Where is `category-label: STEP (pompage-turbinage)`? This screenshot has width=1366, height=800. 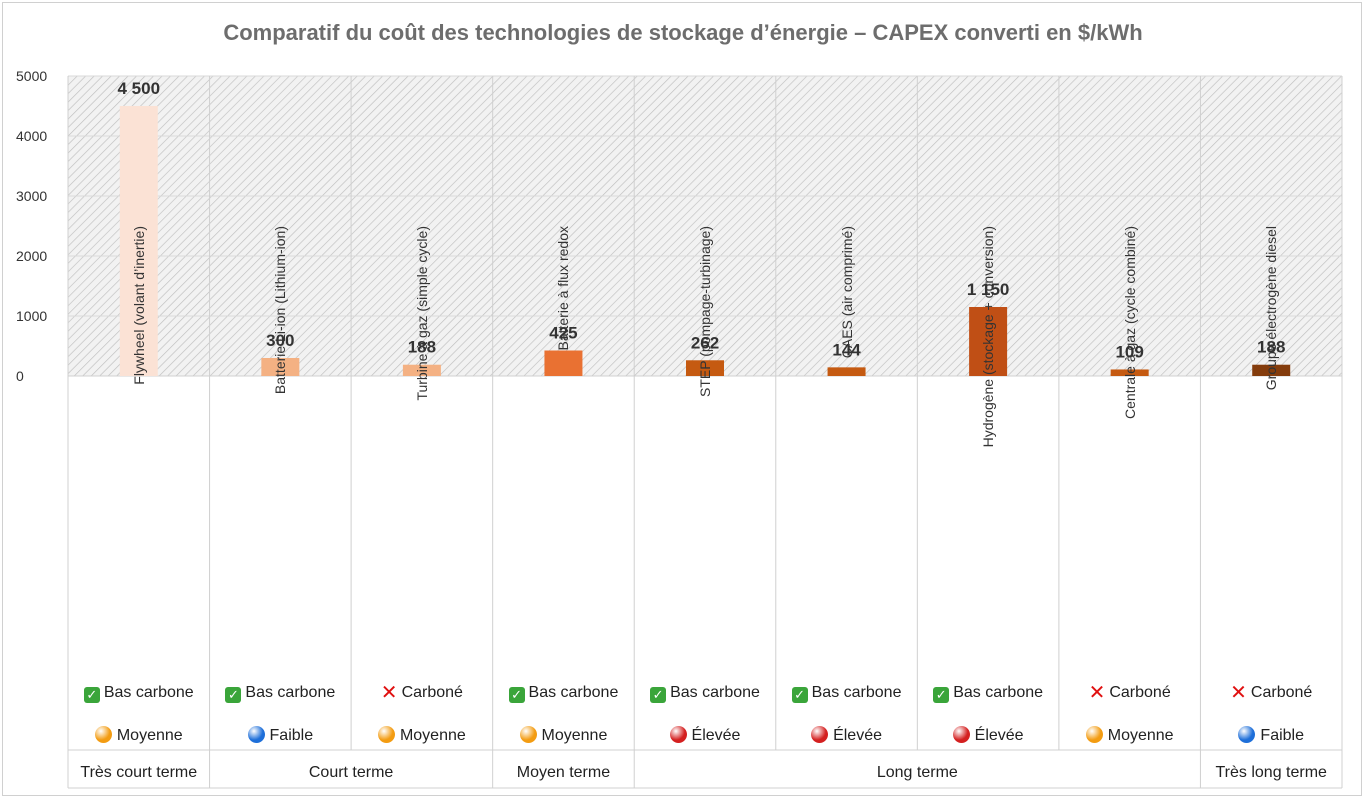
category-label: STEP (pompage-turbinage) is located at coordinates (705, 311).